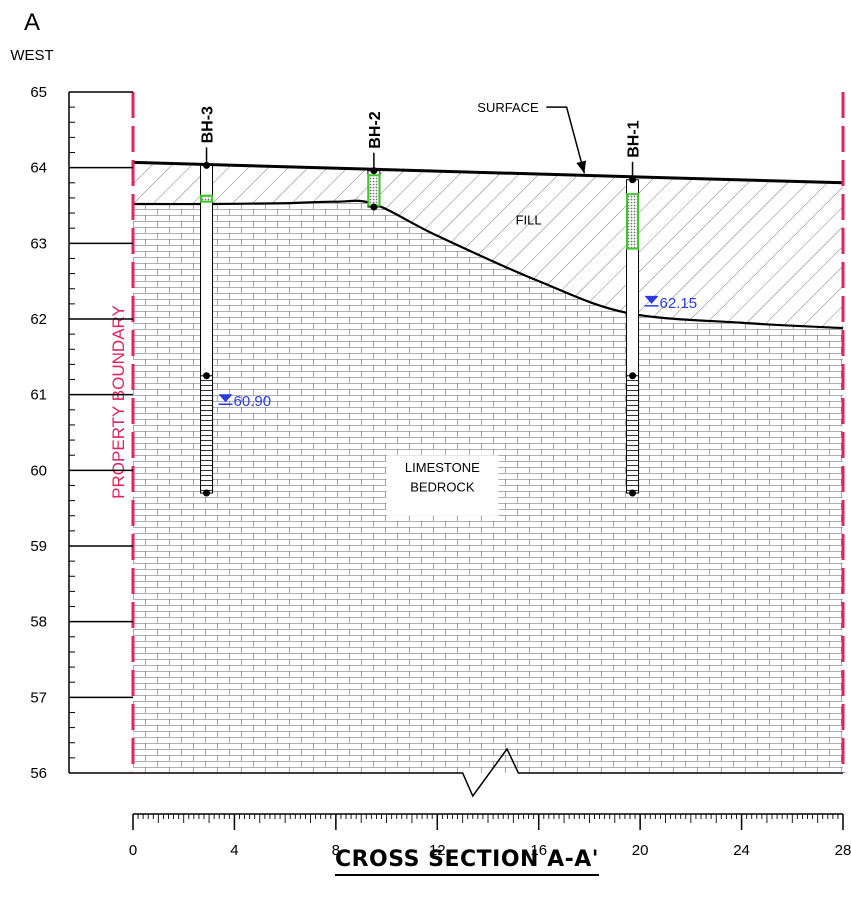 The image size is (851, 913). I want to click on bh-3-water-level-label: 60.90, so click(253, 401).